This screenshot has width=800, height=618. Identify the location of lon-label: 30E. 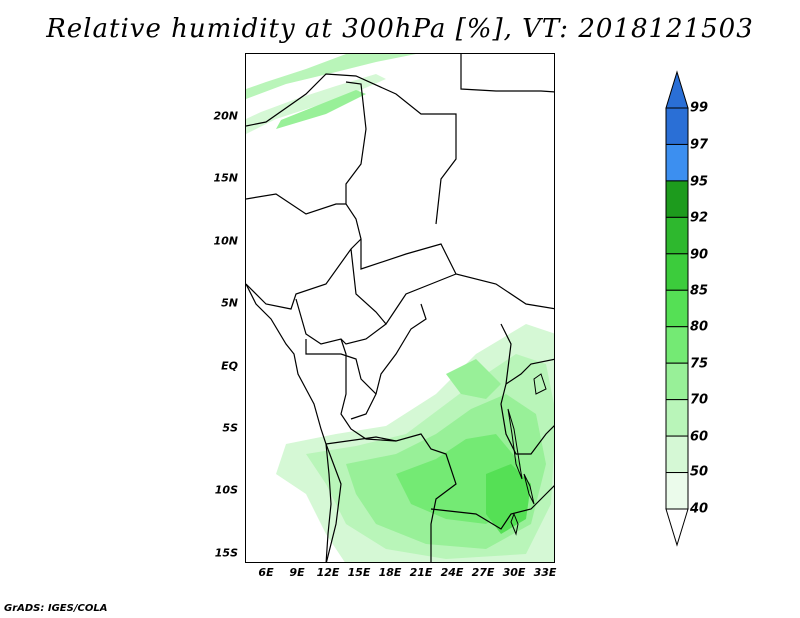
(514, 572).